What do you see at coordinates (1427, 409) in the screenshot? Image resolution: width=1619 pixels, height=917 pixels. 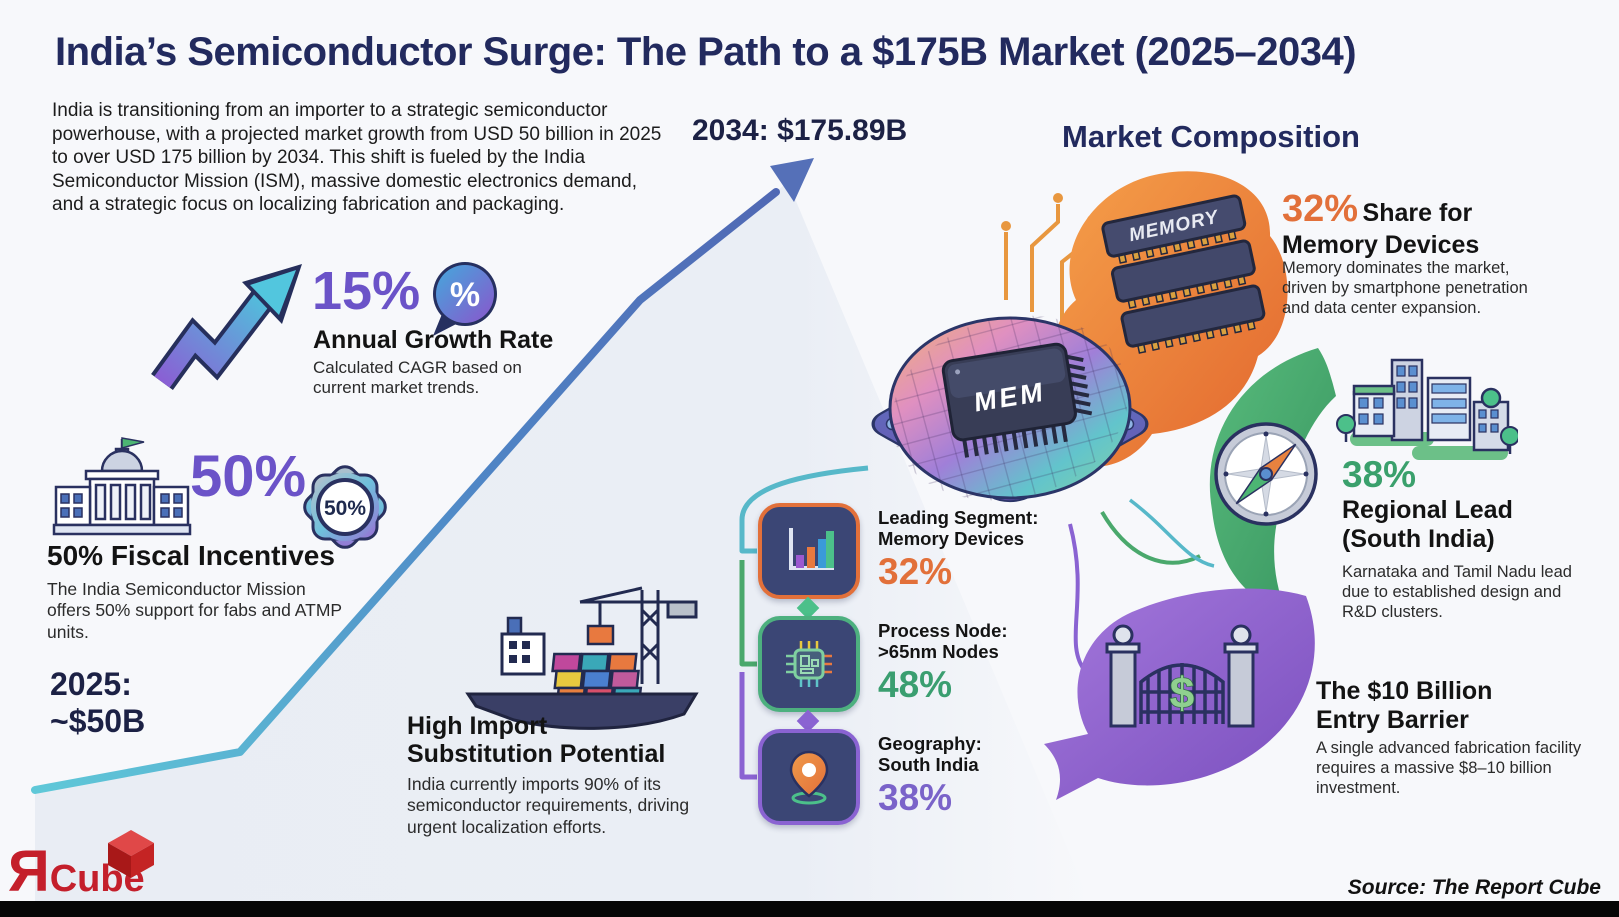 I see `city-buildings-icon` at bounding box center [1427, 409].